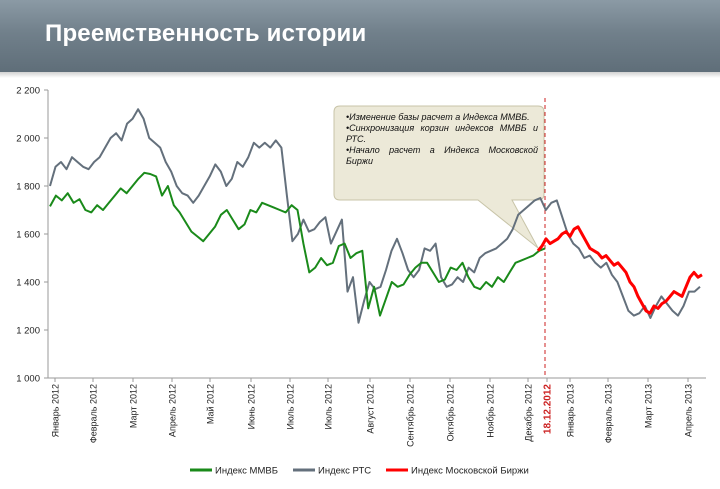  Describe the element at coordinates (344, 471) in the screenshot. I see `legend-label: Индекс РТС` at that location.